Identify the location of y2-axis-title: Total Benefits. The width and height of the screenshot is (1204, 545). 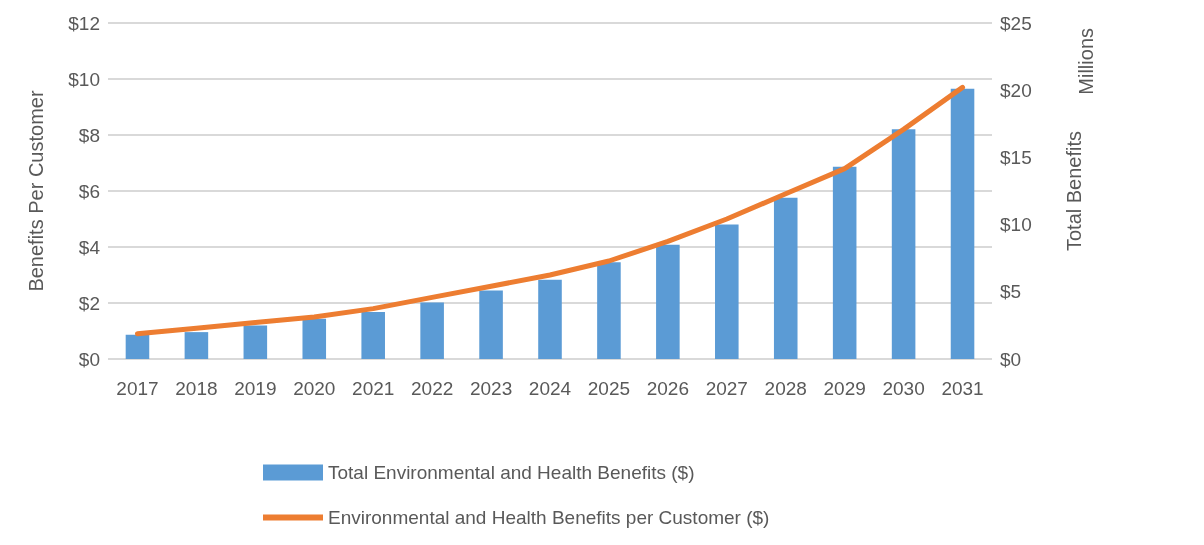
(1074, 191).